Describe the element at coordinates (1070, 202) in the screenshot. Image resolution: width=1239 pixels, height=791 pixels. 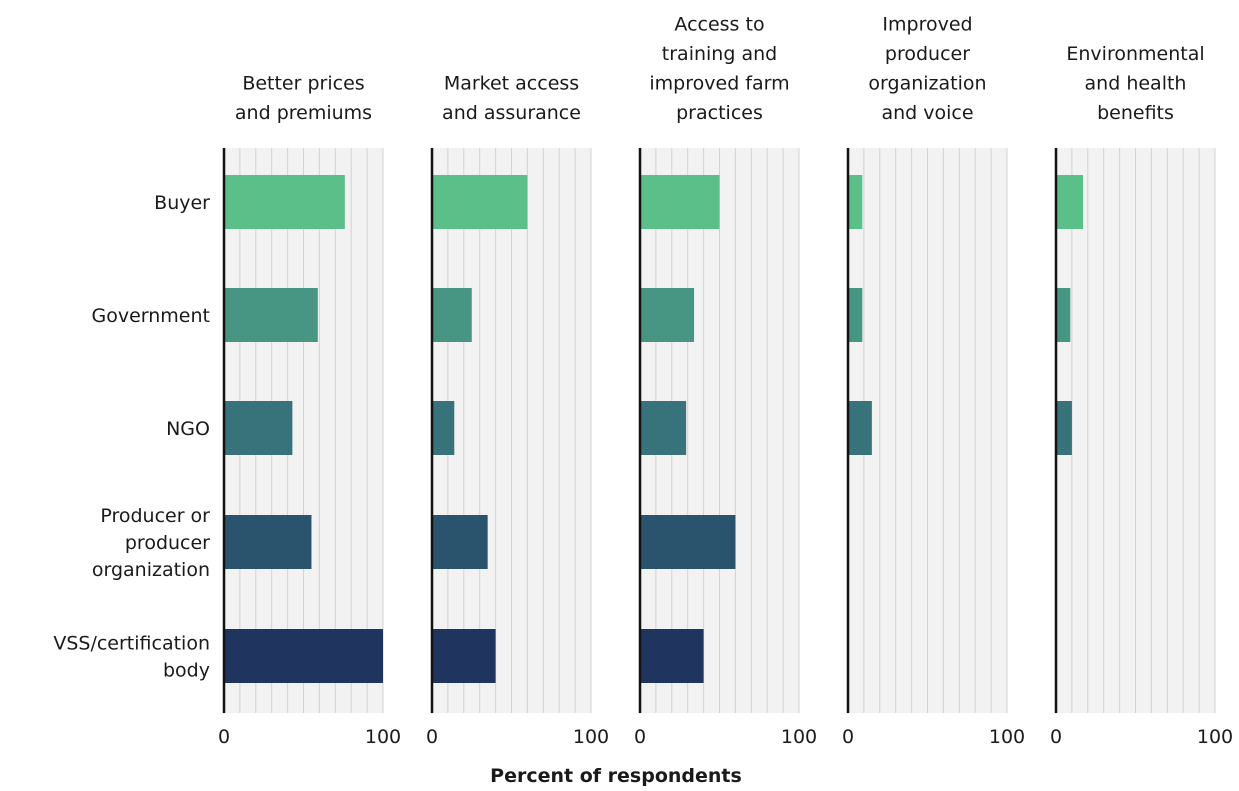
I see `bar-panel5-cat1` at that location.